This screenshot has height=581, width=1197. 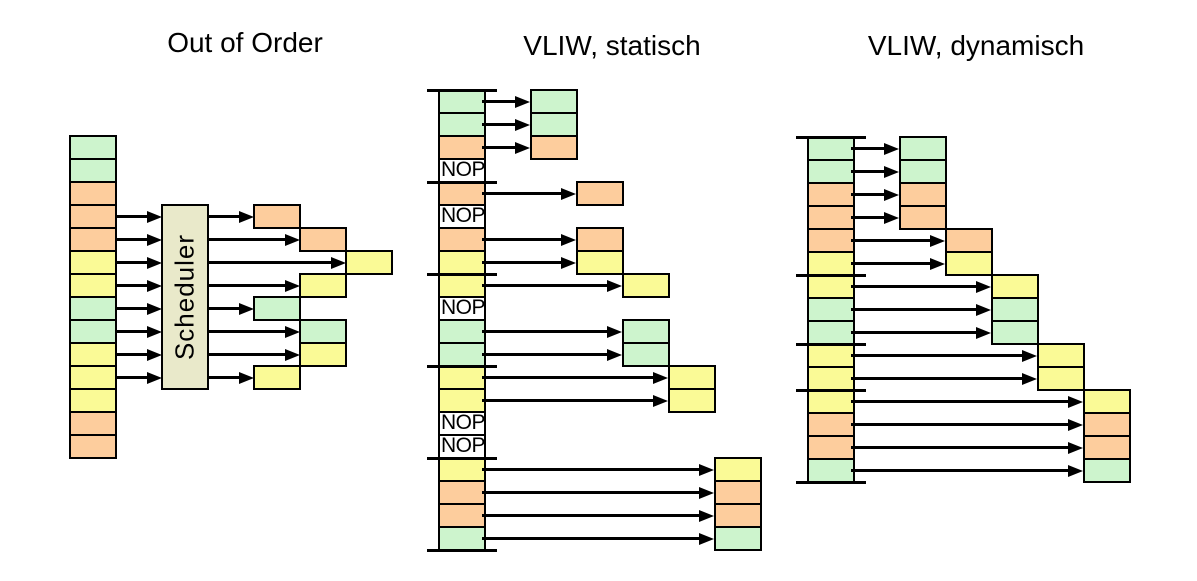 I want to click on title-vliw-static: VLIW, statisch, so click(x=612, y=45).